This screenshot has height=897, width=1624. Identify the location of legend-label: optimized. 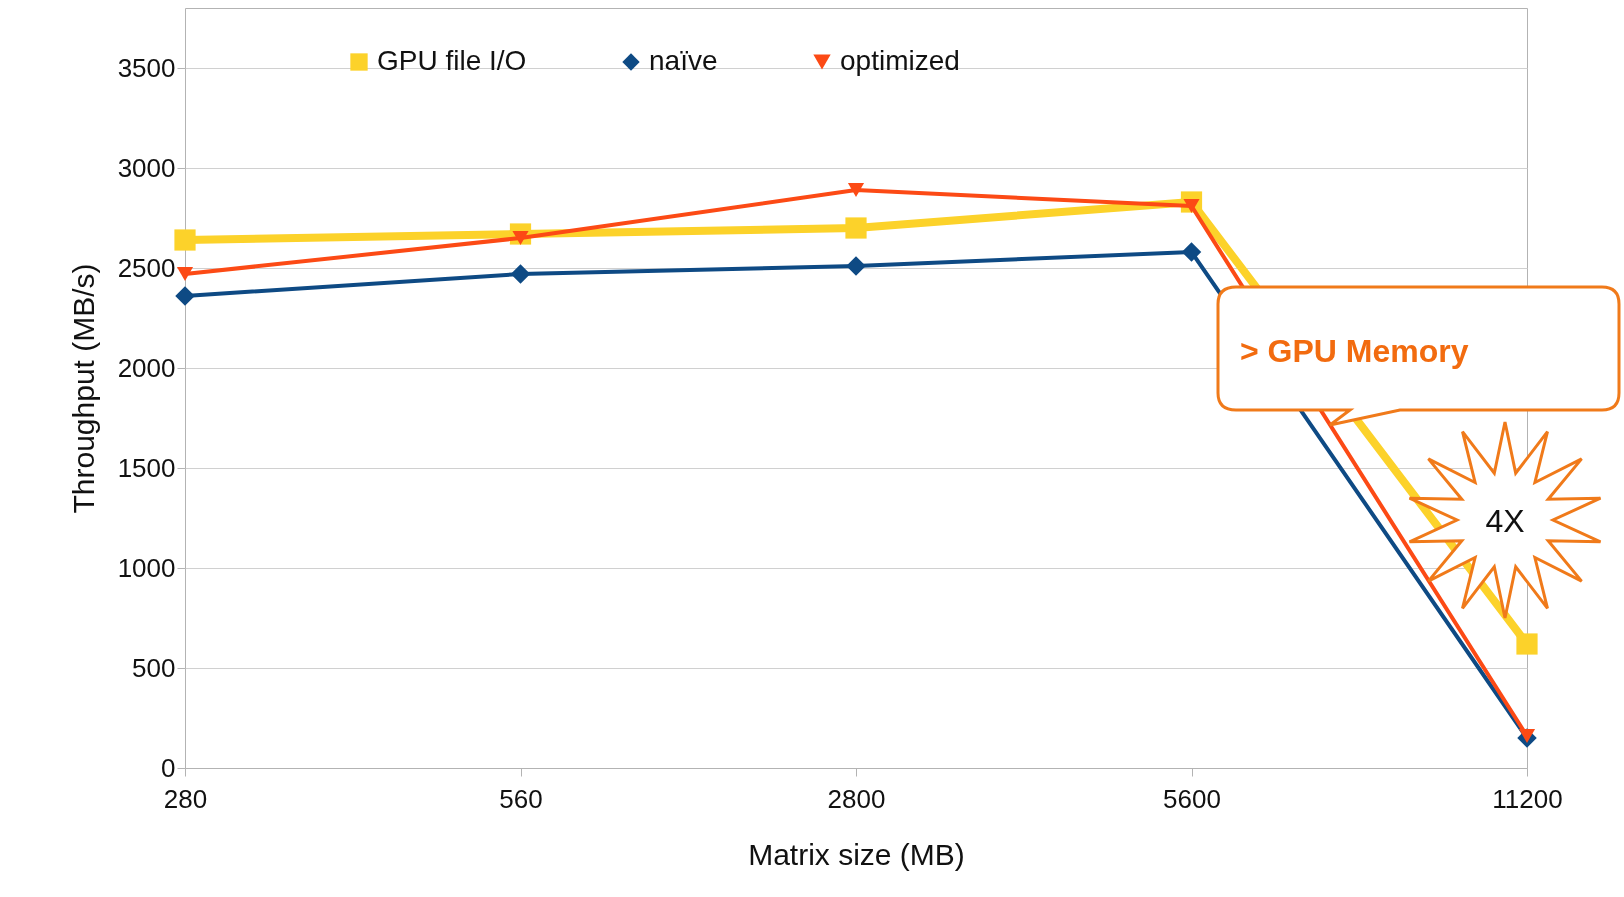
(900, 60).